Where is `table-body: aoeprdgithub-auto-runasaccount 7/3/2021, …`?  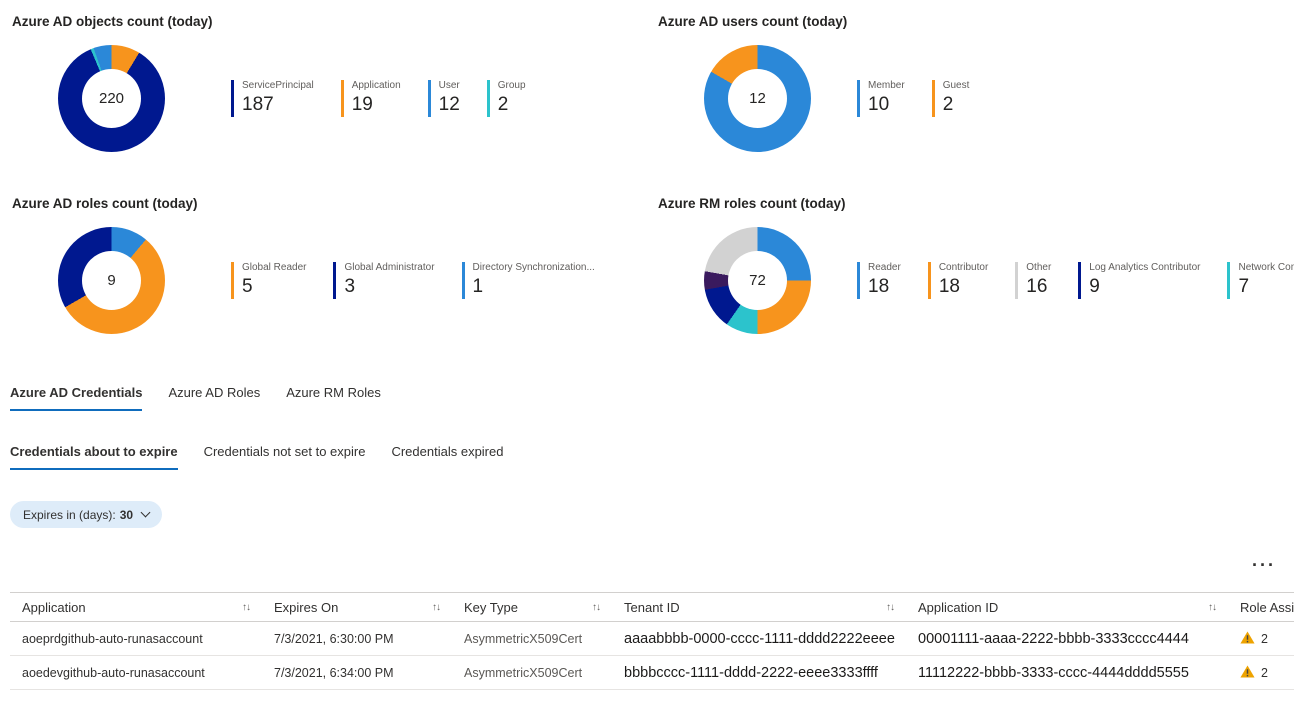 table-body: aoeprdgithub-auto-runasaccount 7/3/2021, … is located at coordinates (652, 656).